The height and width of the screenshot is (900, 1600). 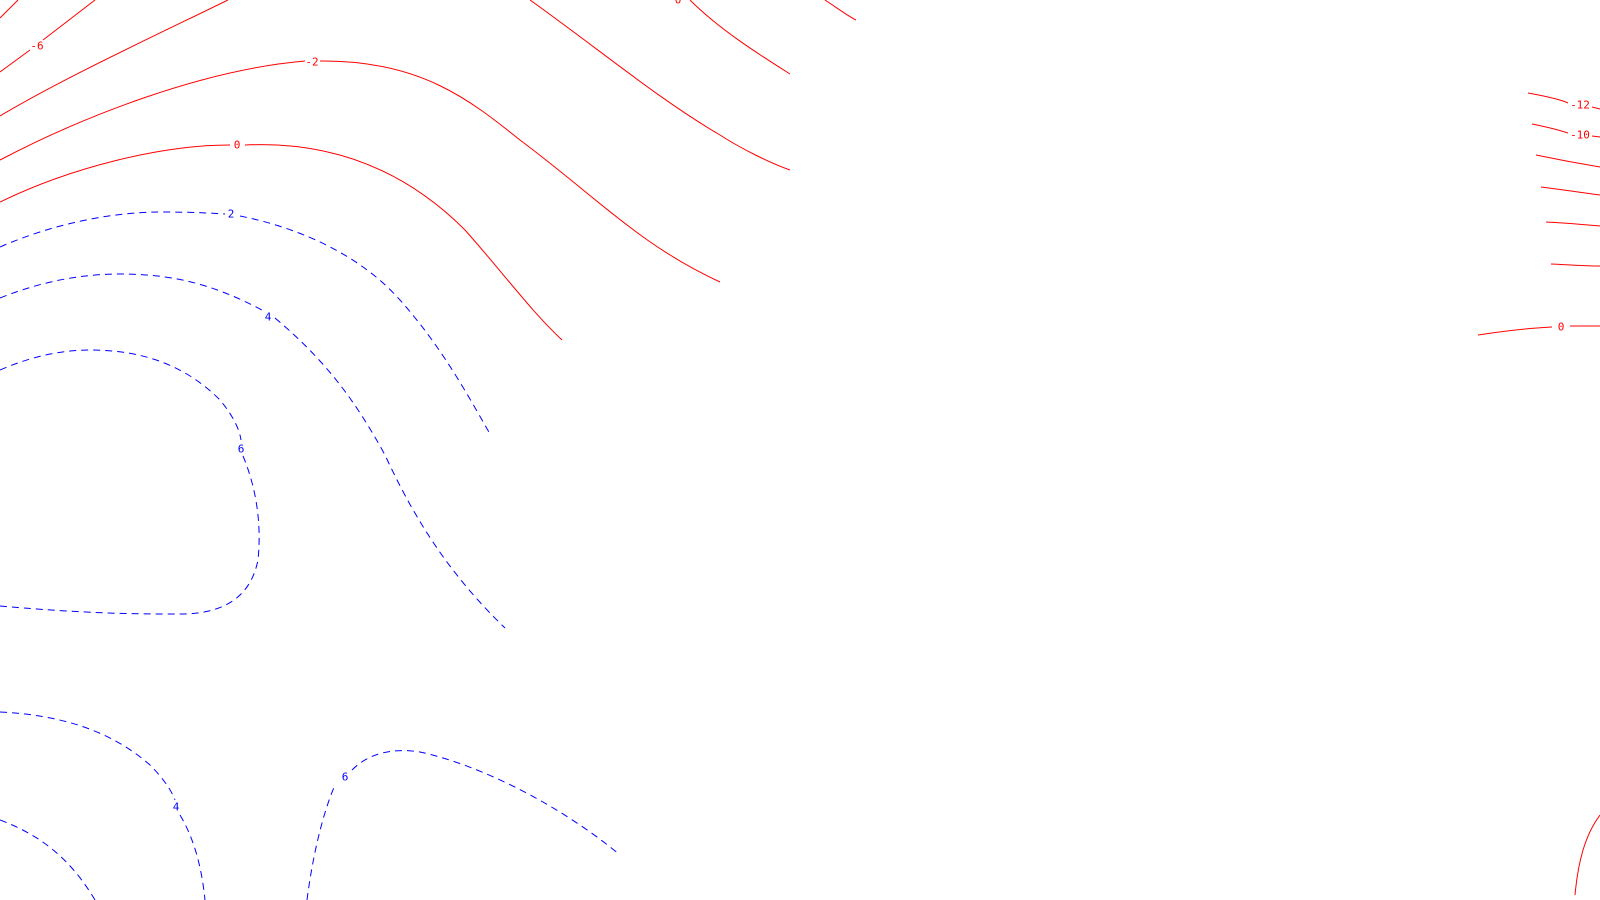 What do you see at coordinates (241, 449) in the screenshot?
I see `contour-label-pos6: 6` at bounding box center [241, 449].